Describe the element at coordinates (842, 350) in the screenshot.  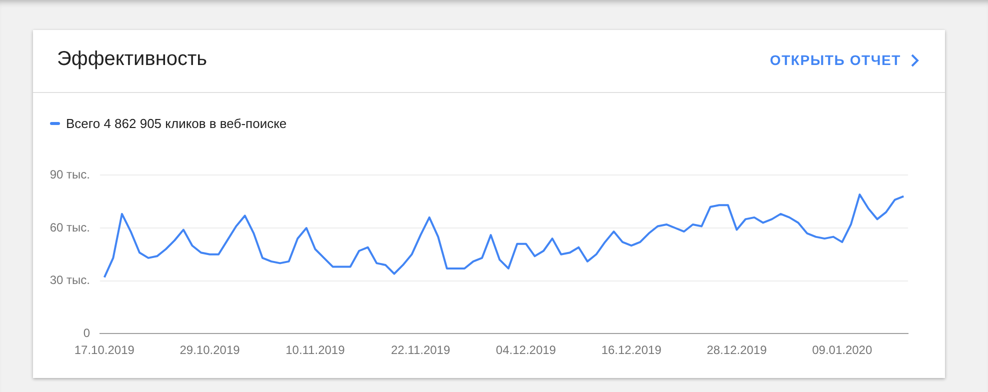
I see `x-tick-label: 09.01.2020` at that location.